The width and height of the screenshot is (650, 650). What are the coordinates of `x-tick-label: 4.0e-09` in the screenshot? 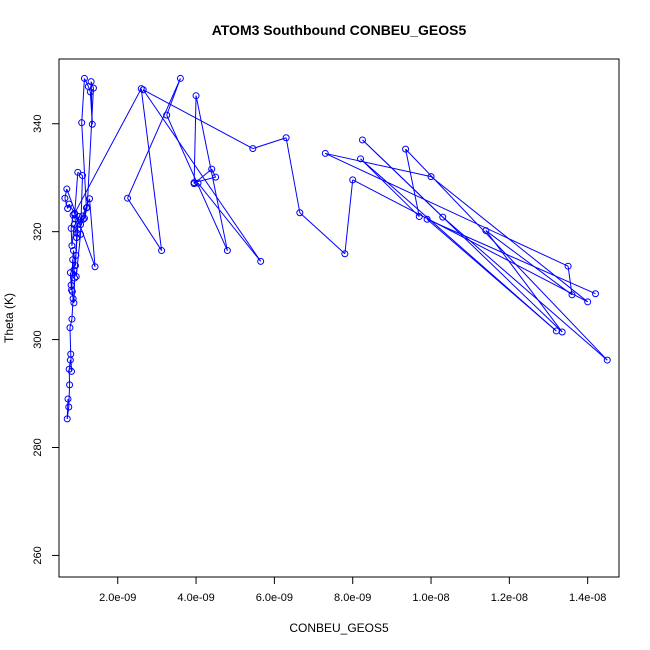 It's located at (195, 598).